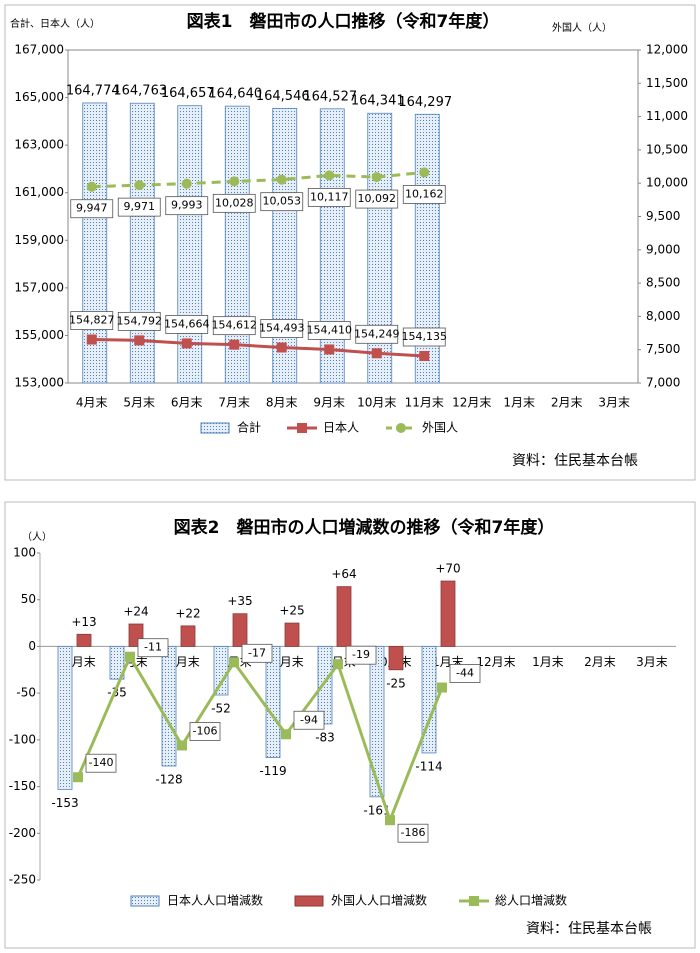  Describe the element at coordinates (140, 91) in the screenshot. I see `data-label: 164,763` at that location.